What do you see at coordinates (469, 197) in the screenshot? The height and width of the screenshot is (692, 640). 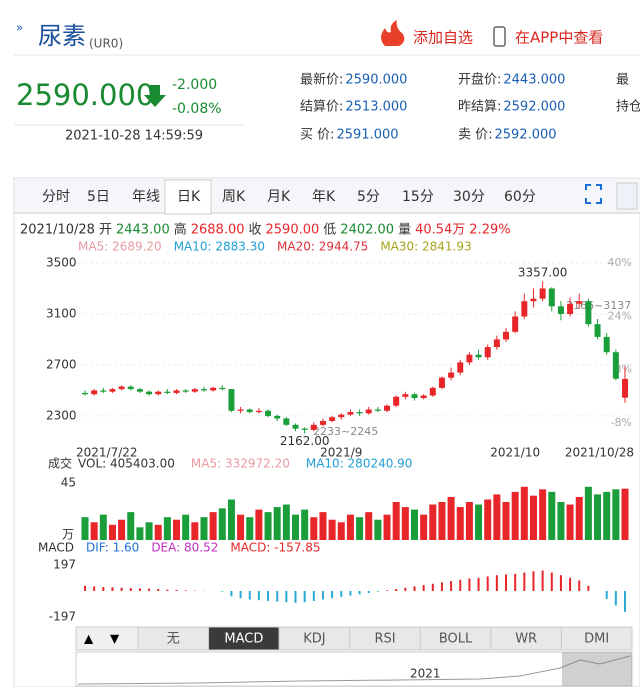 I see `tab: 30分` at bounding box center [469, 197].